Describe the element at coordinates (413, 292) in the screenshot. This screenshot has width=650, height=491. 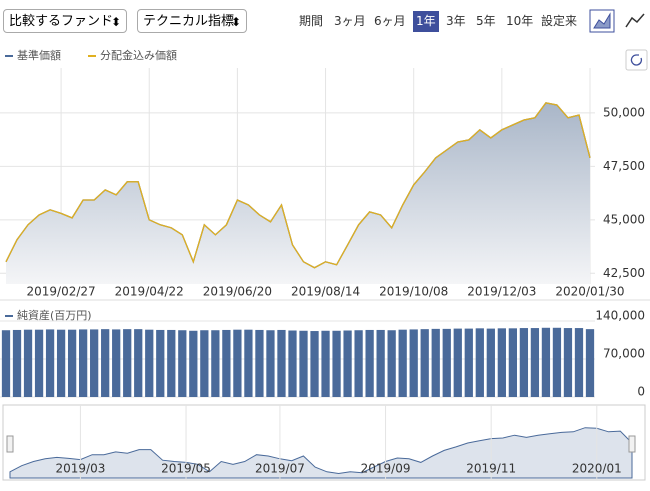
I see `x-tick-label: 2019/10/08` at that location.